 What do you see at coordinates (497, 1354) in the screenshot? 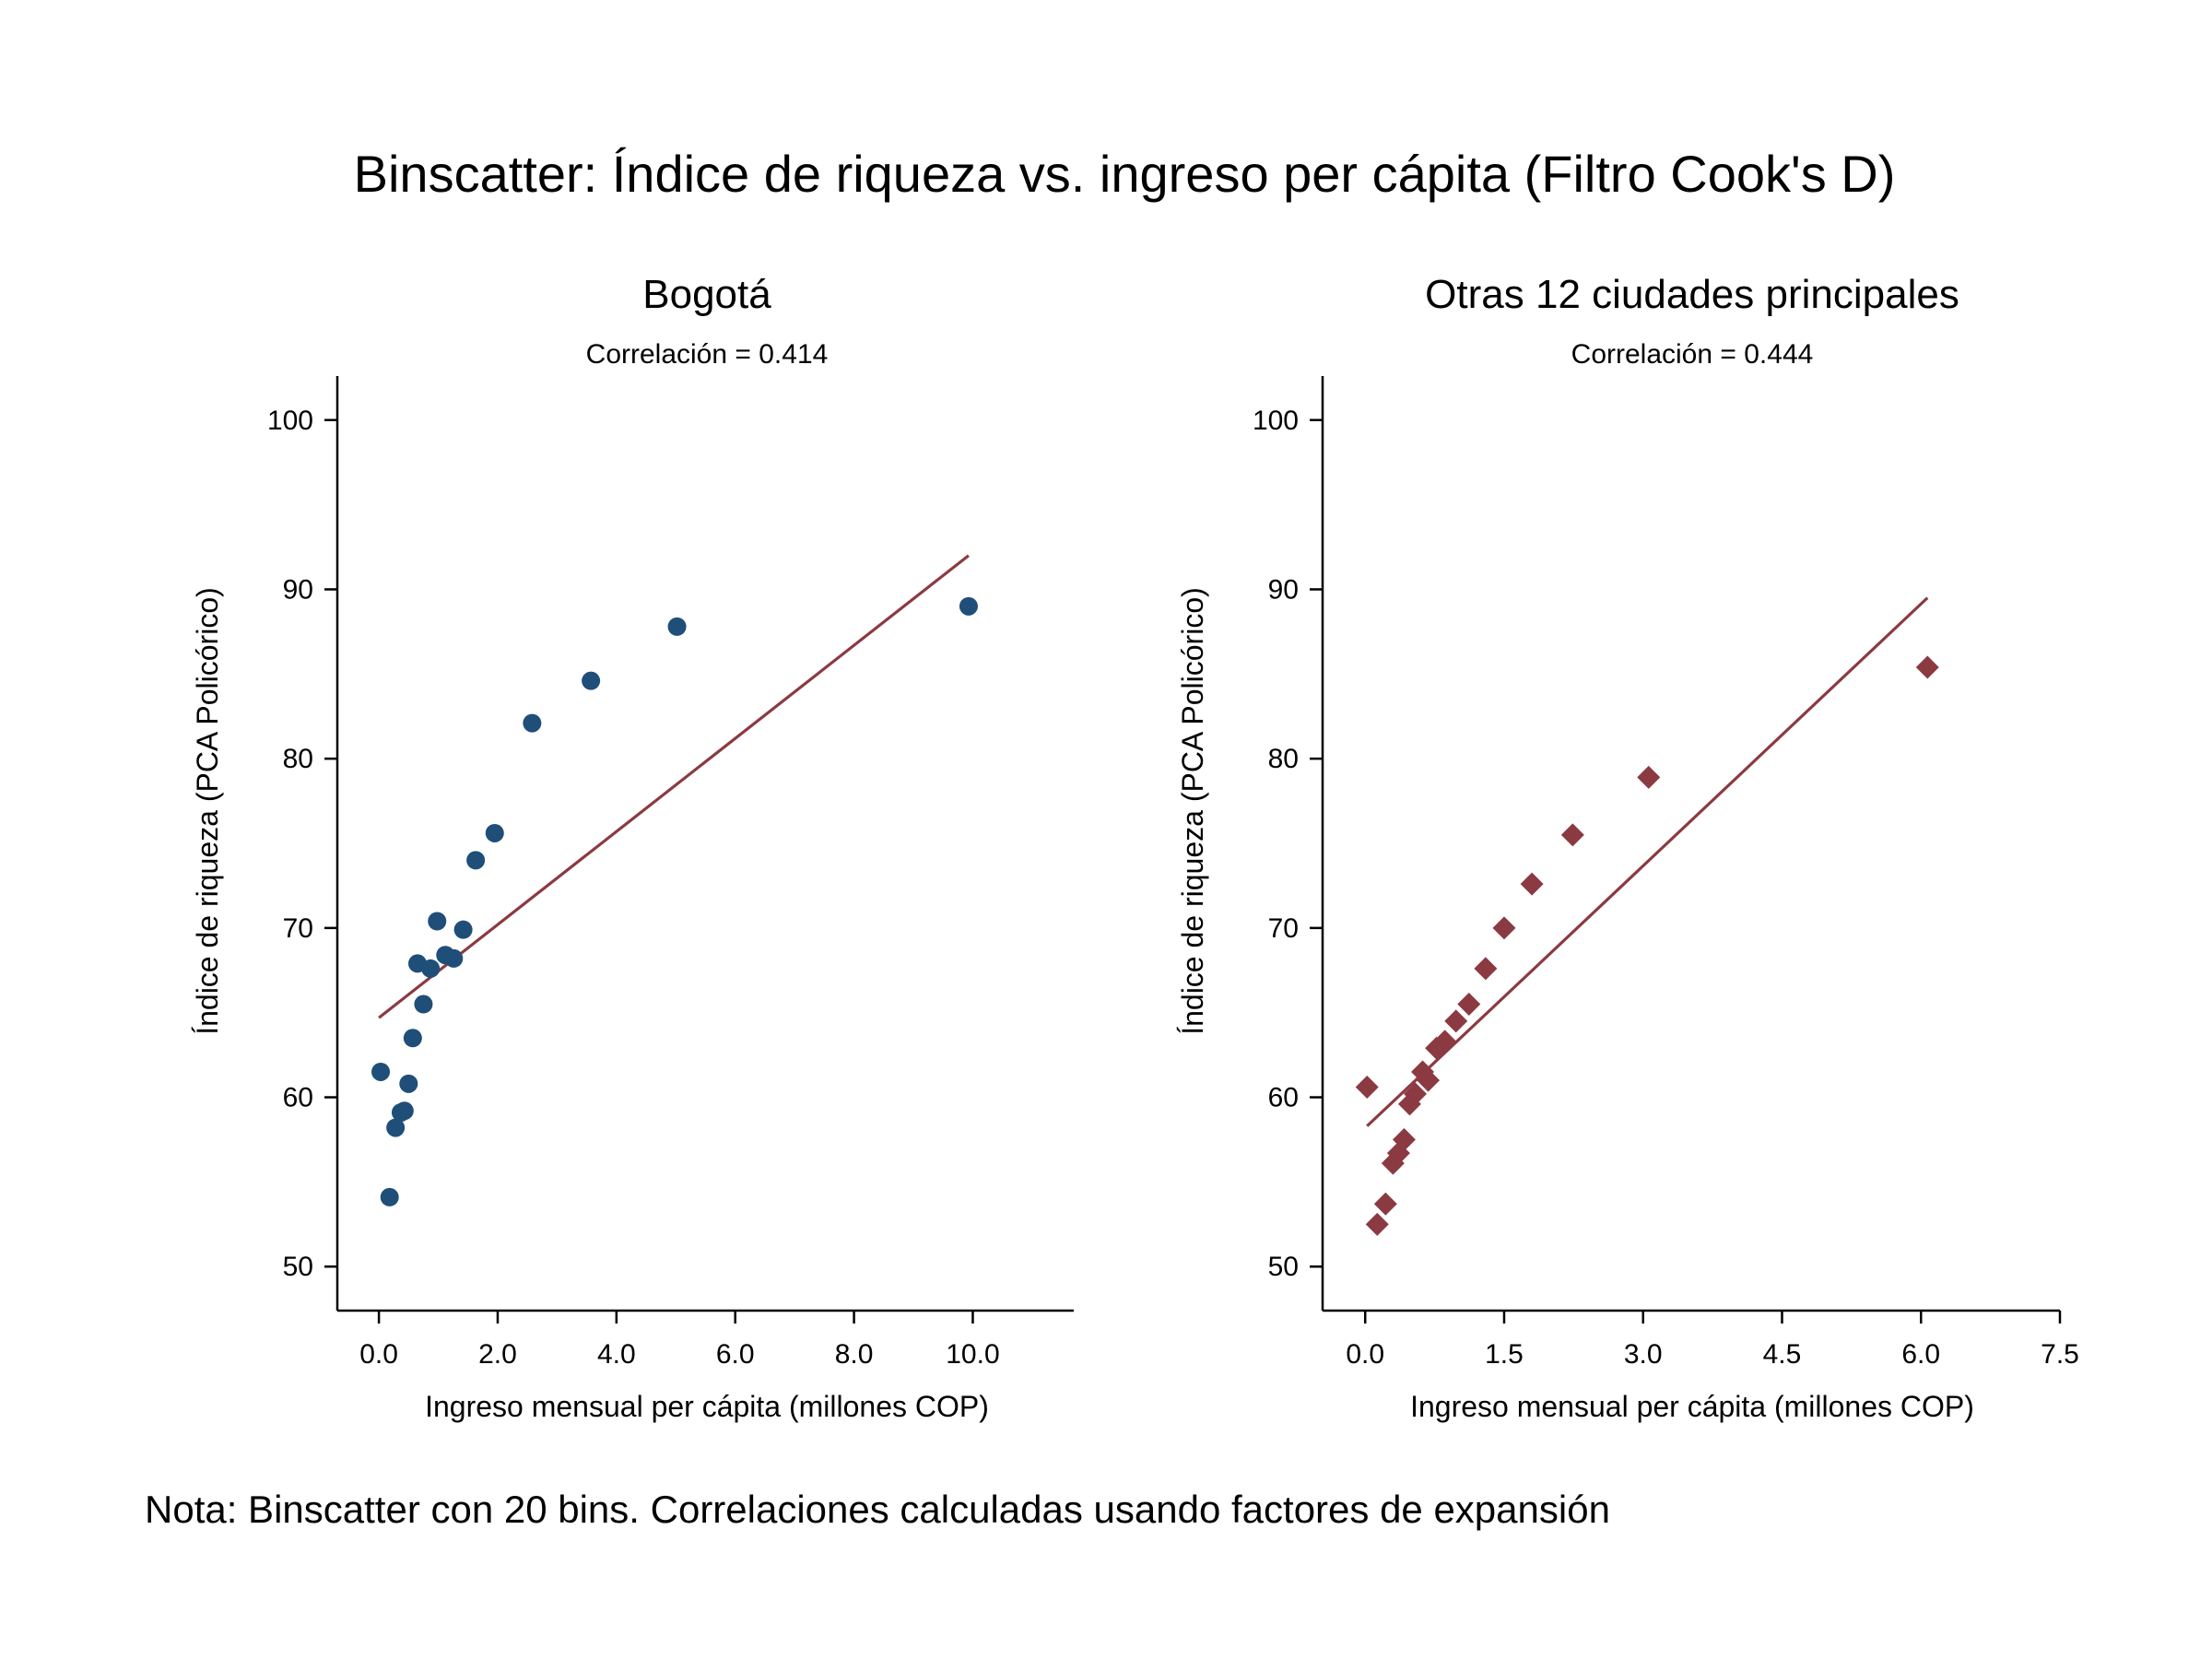
I see `x-tick-label: 2.0` at bounding box center [497, 1354].